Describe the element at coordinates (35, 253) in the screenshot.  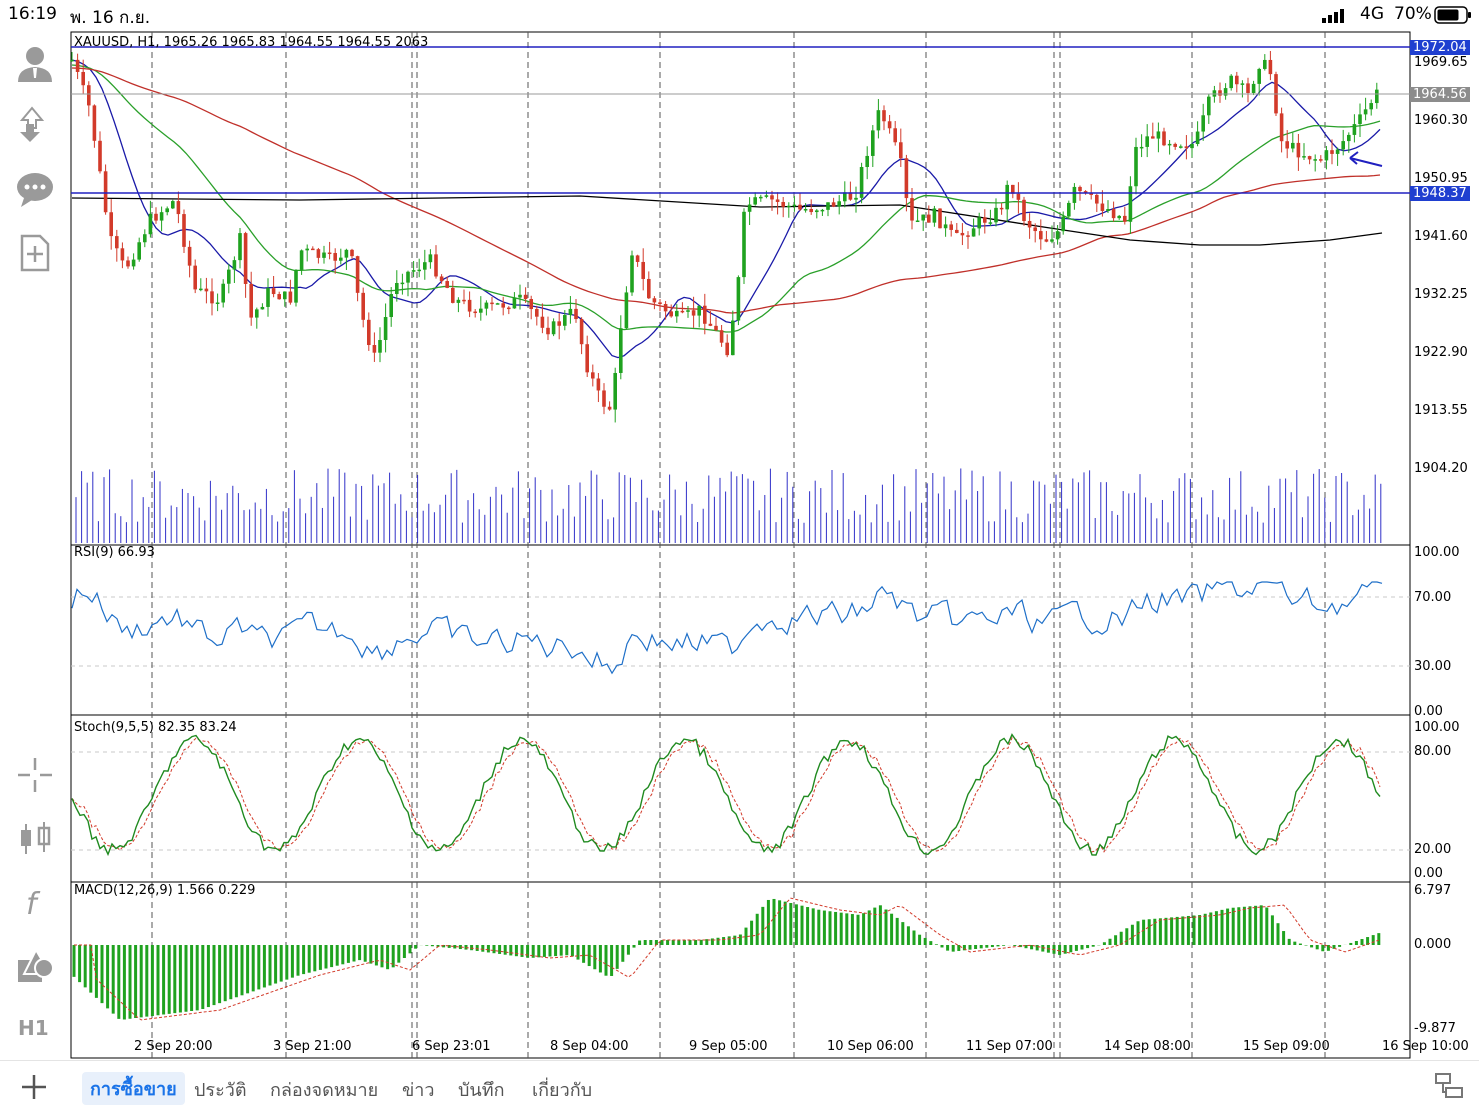
I see `new-document-icon` at that location.